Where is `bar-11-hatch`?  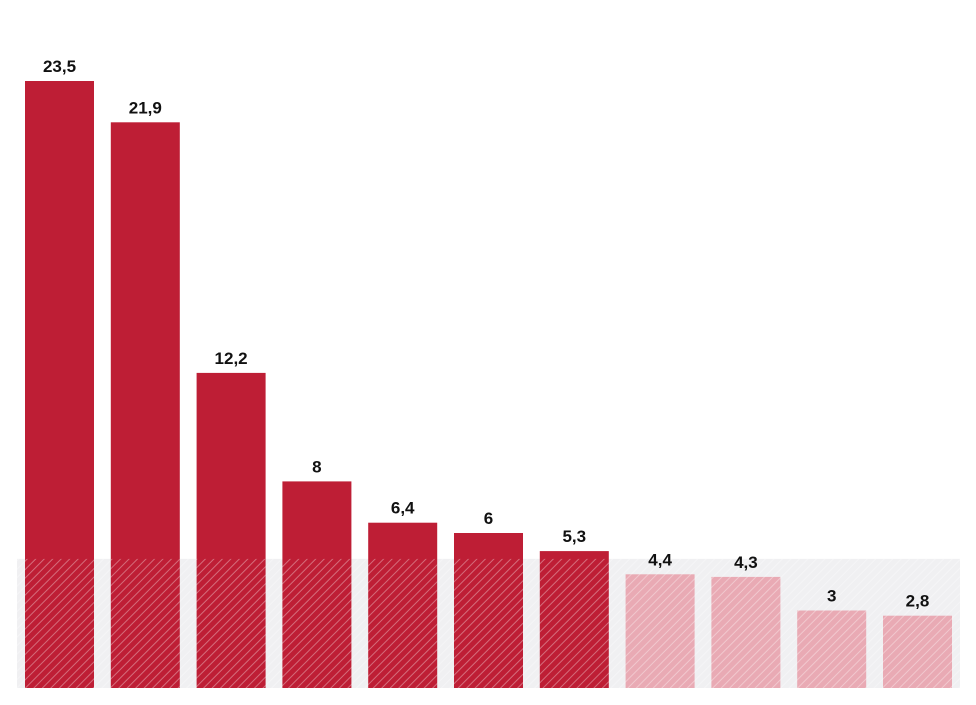 bar-11-hatch is located at coordinates (917, 651).